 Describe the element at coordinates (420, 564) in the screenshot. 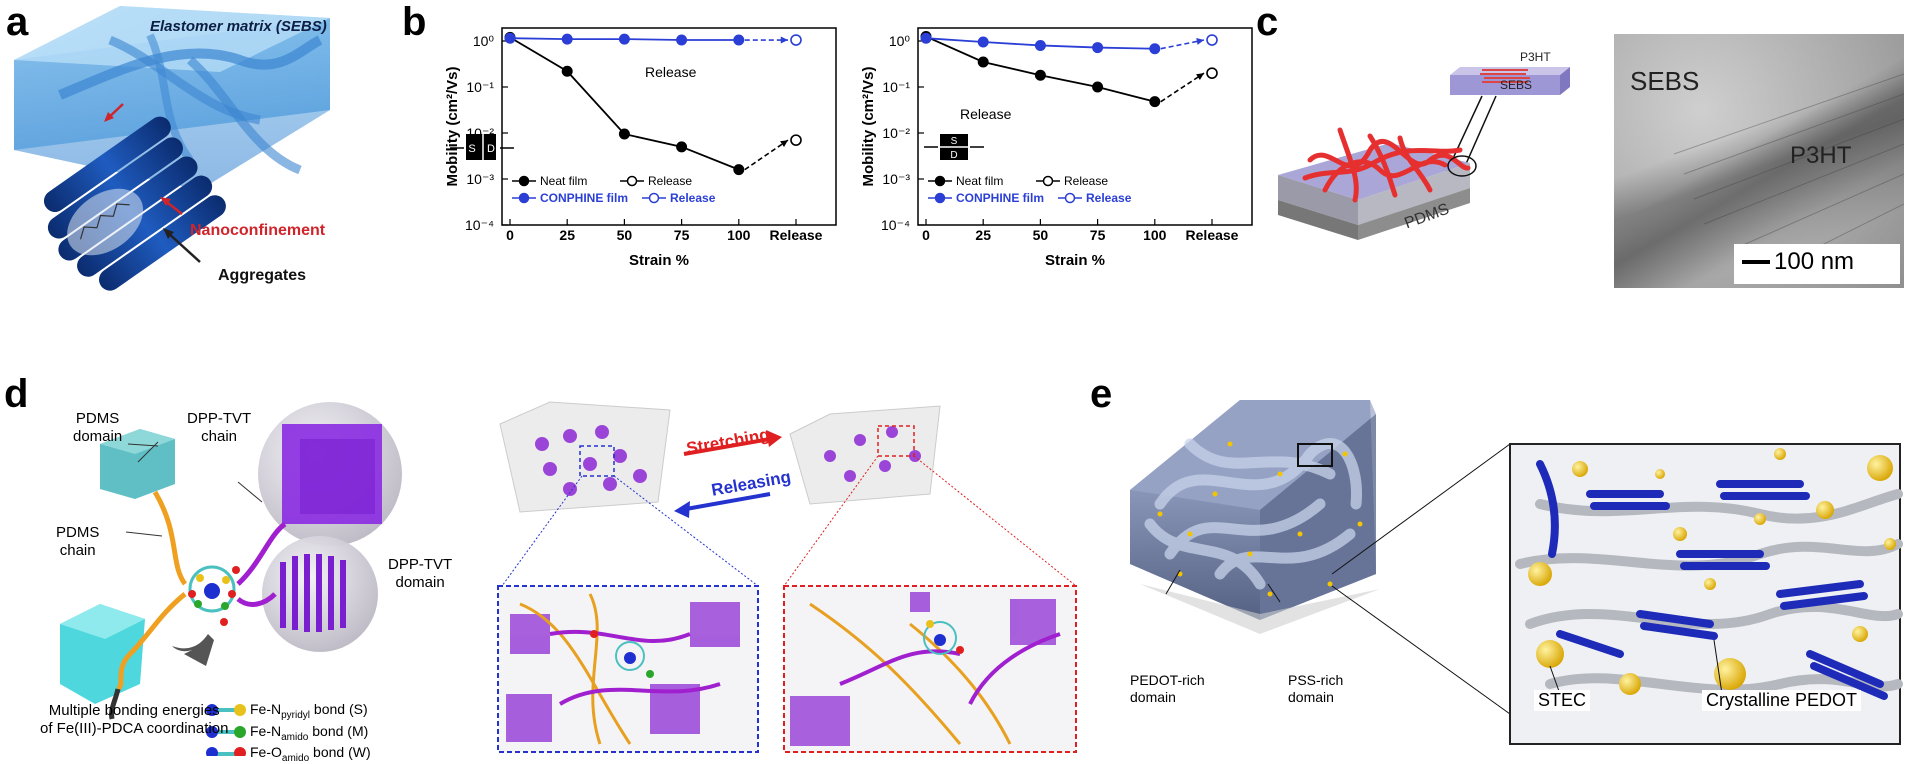

I see `dpp-domain-line1: DPP-TVT` at that location.